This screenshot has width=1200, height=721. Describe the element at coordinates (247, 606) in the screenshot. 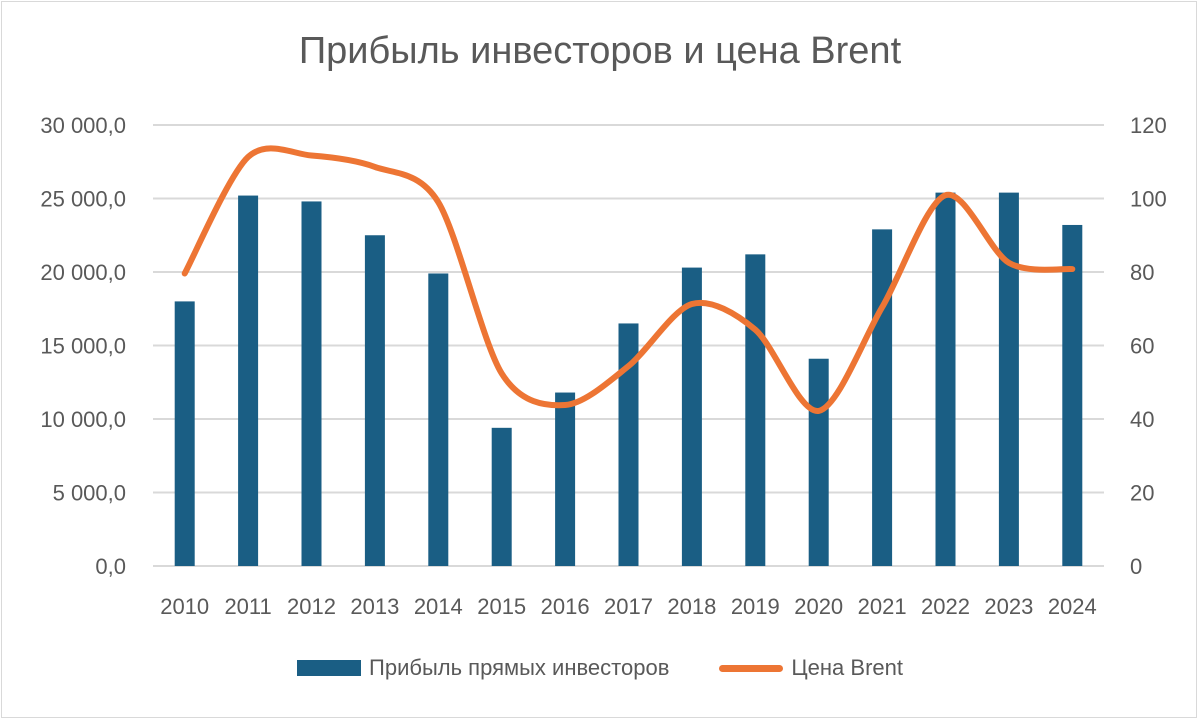

I see `x-tick-label: 2011` at that location.